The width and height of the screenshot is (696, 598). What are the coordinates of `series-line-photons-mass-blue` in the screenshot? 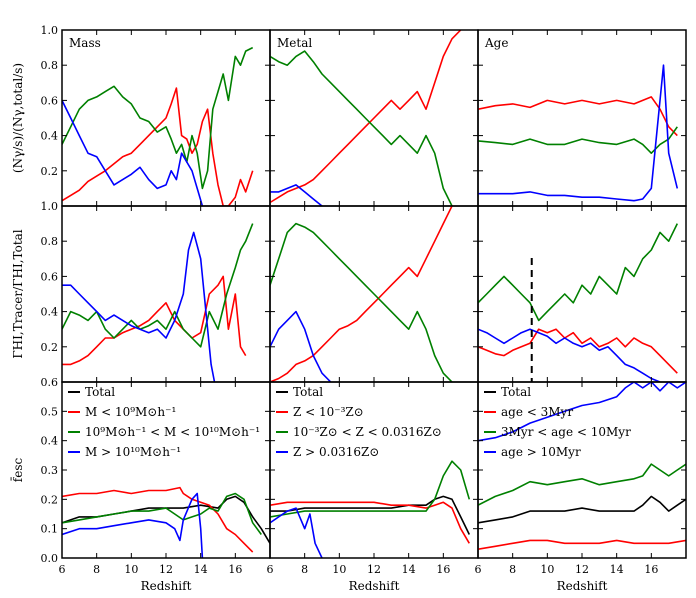 It's located at (133, 153).